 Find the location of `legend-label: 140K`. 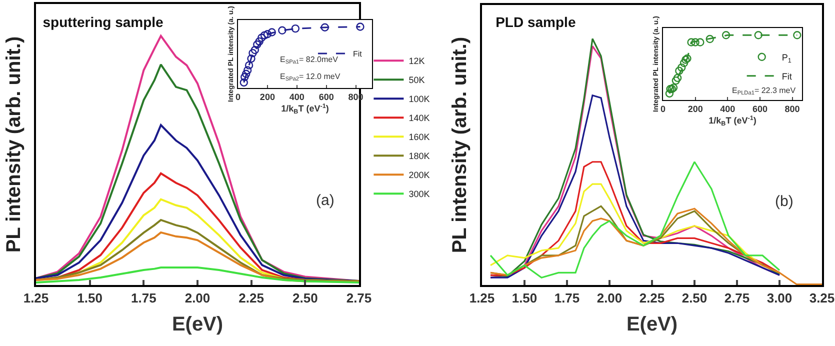

legend-label: 140K is located at coordinates (419, 118).